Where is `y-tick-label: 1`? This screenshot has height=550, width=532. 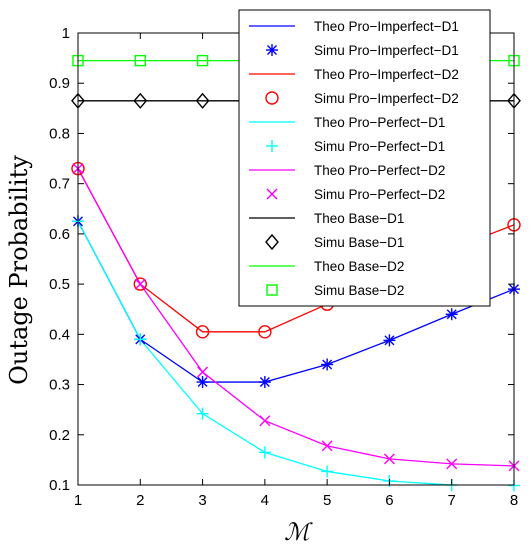 y-tick-label: 1 is located at coordinates (66, 33).